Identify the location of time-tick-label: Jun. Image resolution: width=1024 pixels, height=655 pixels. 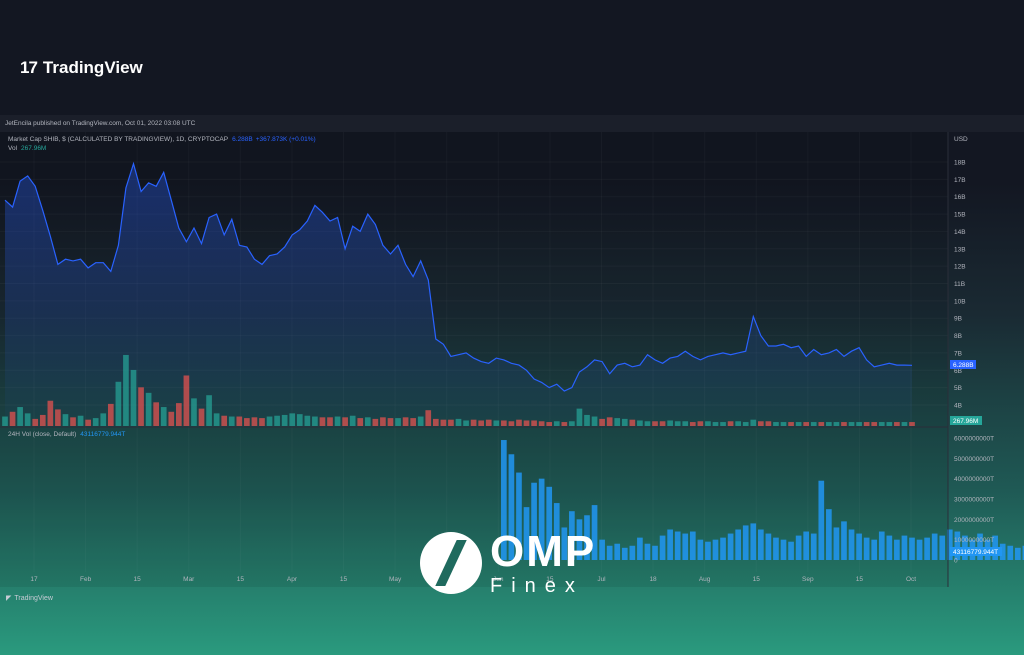
(498, 579).